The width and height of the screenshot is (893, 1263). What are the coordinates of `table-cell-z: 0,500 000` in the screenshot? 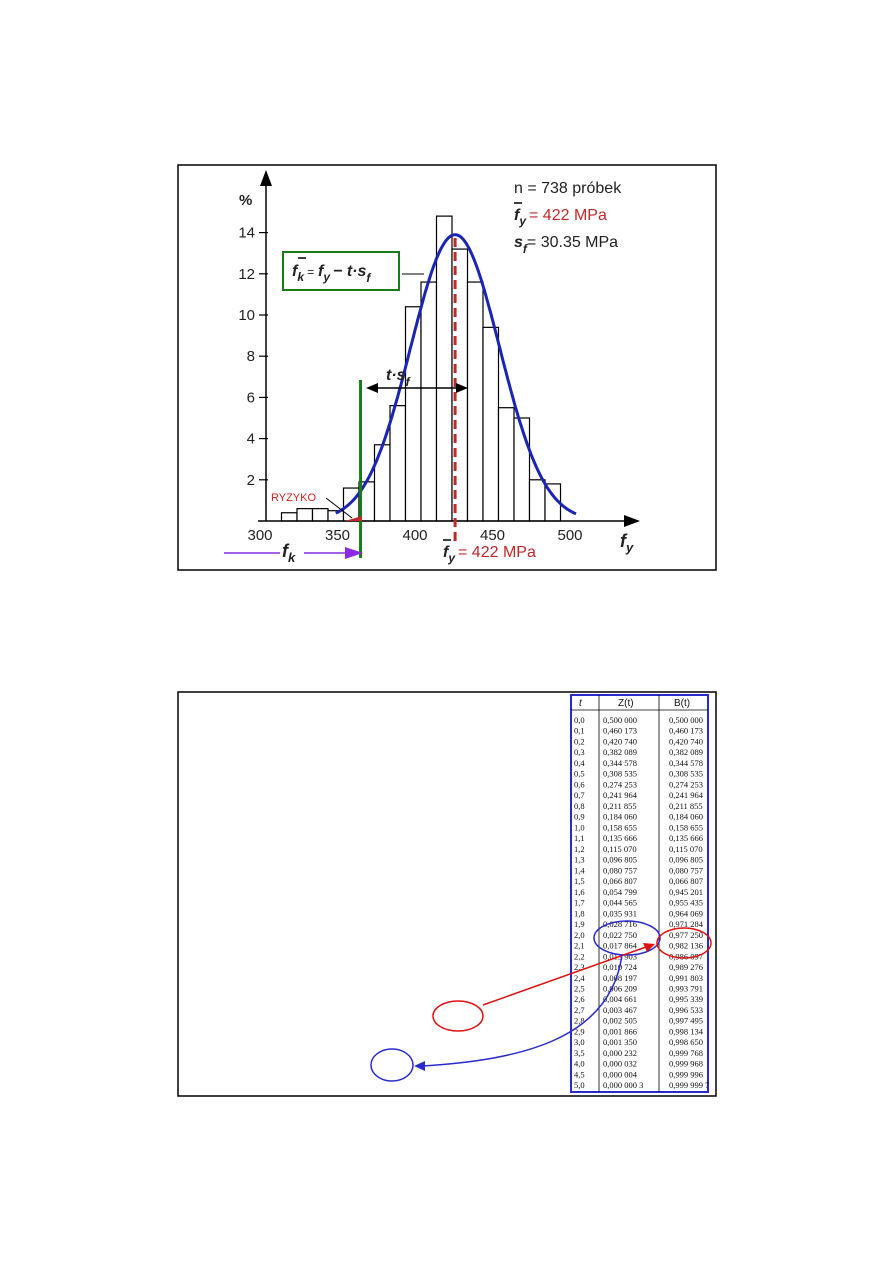 It's located at (620, 720).